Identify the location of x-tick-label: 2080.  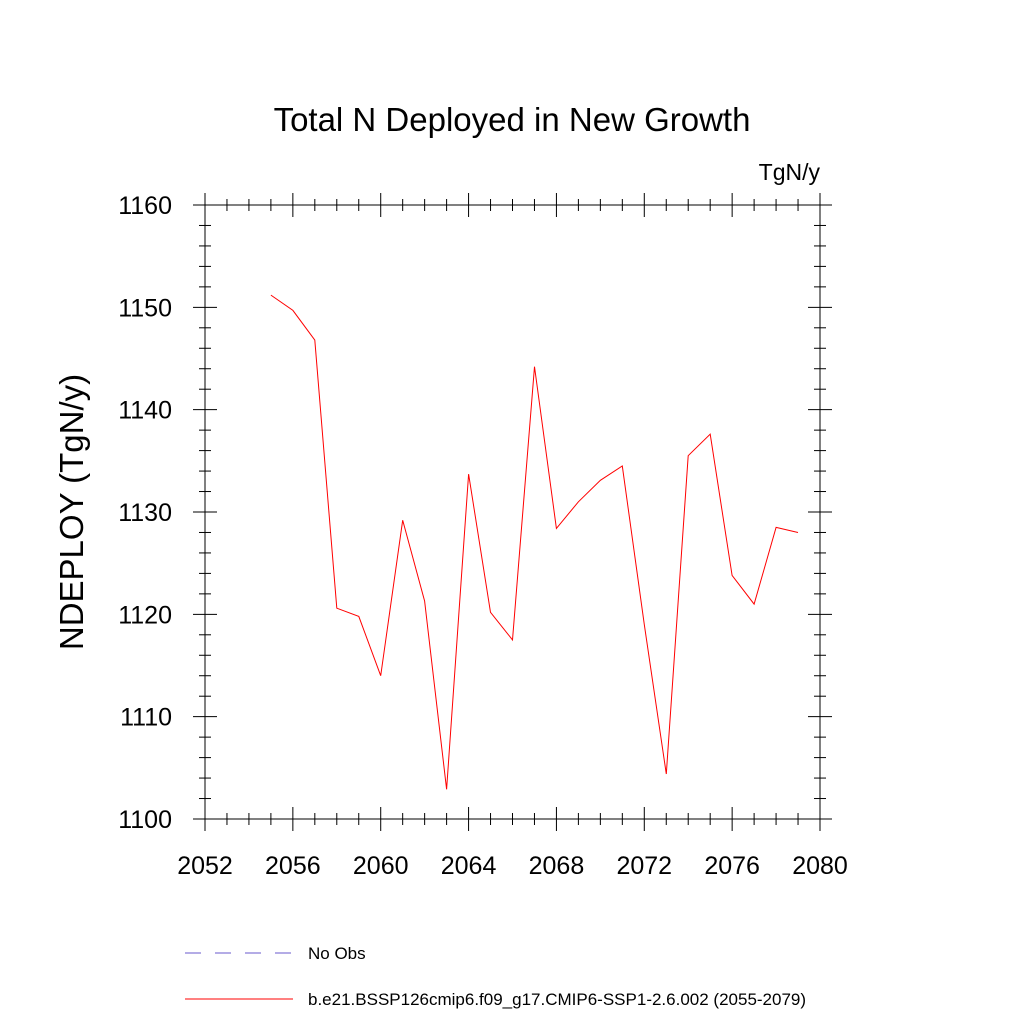
(820, 866).